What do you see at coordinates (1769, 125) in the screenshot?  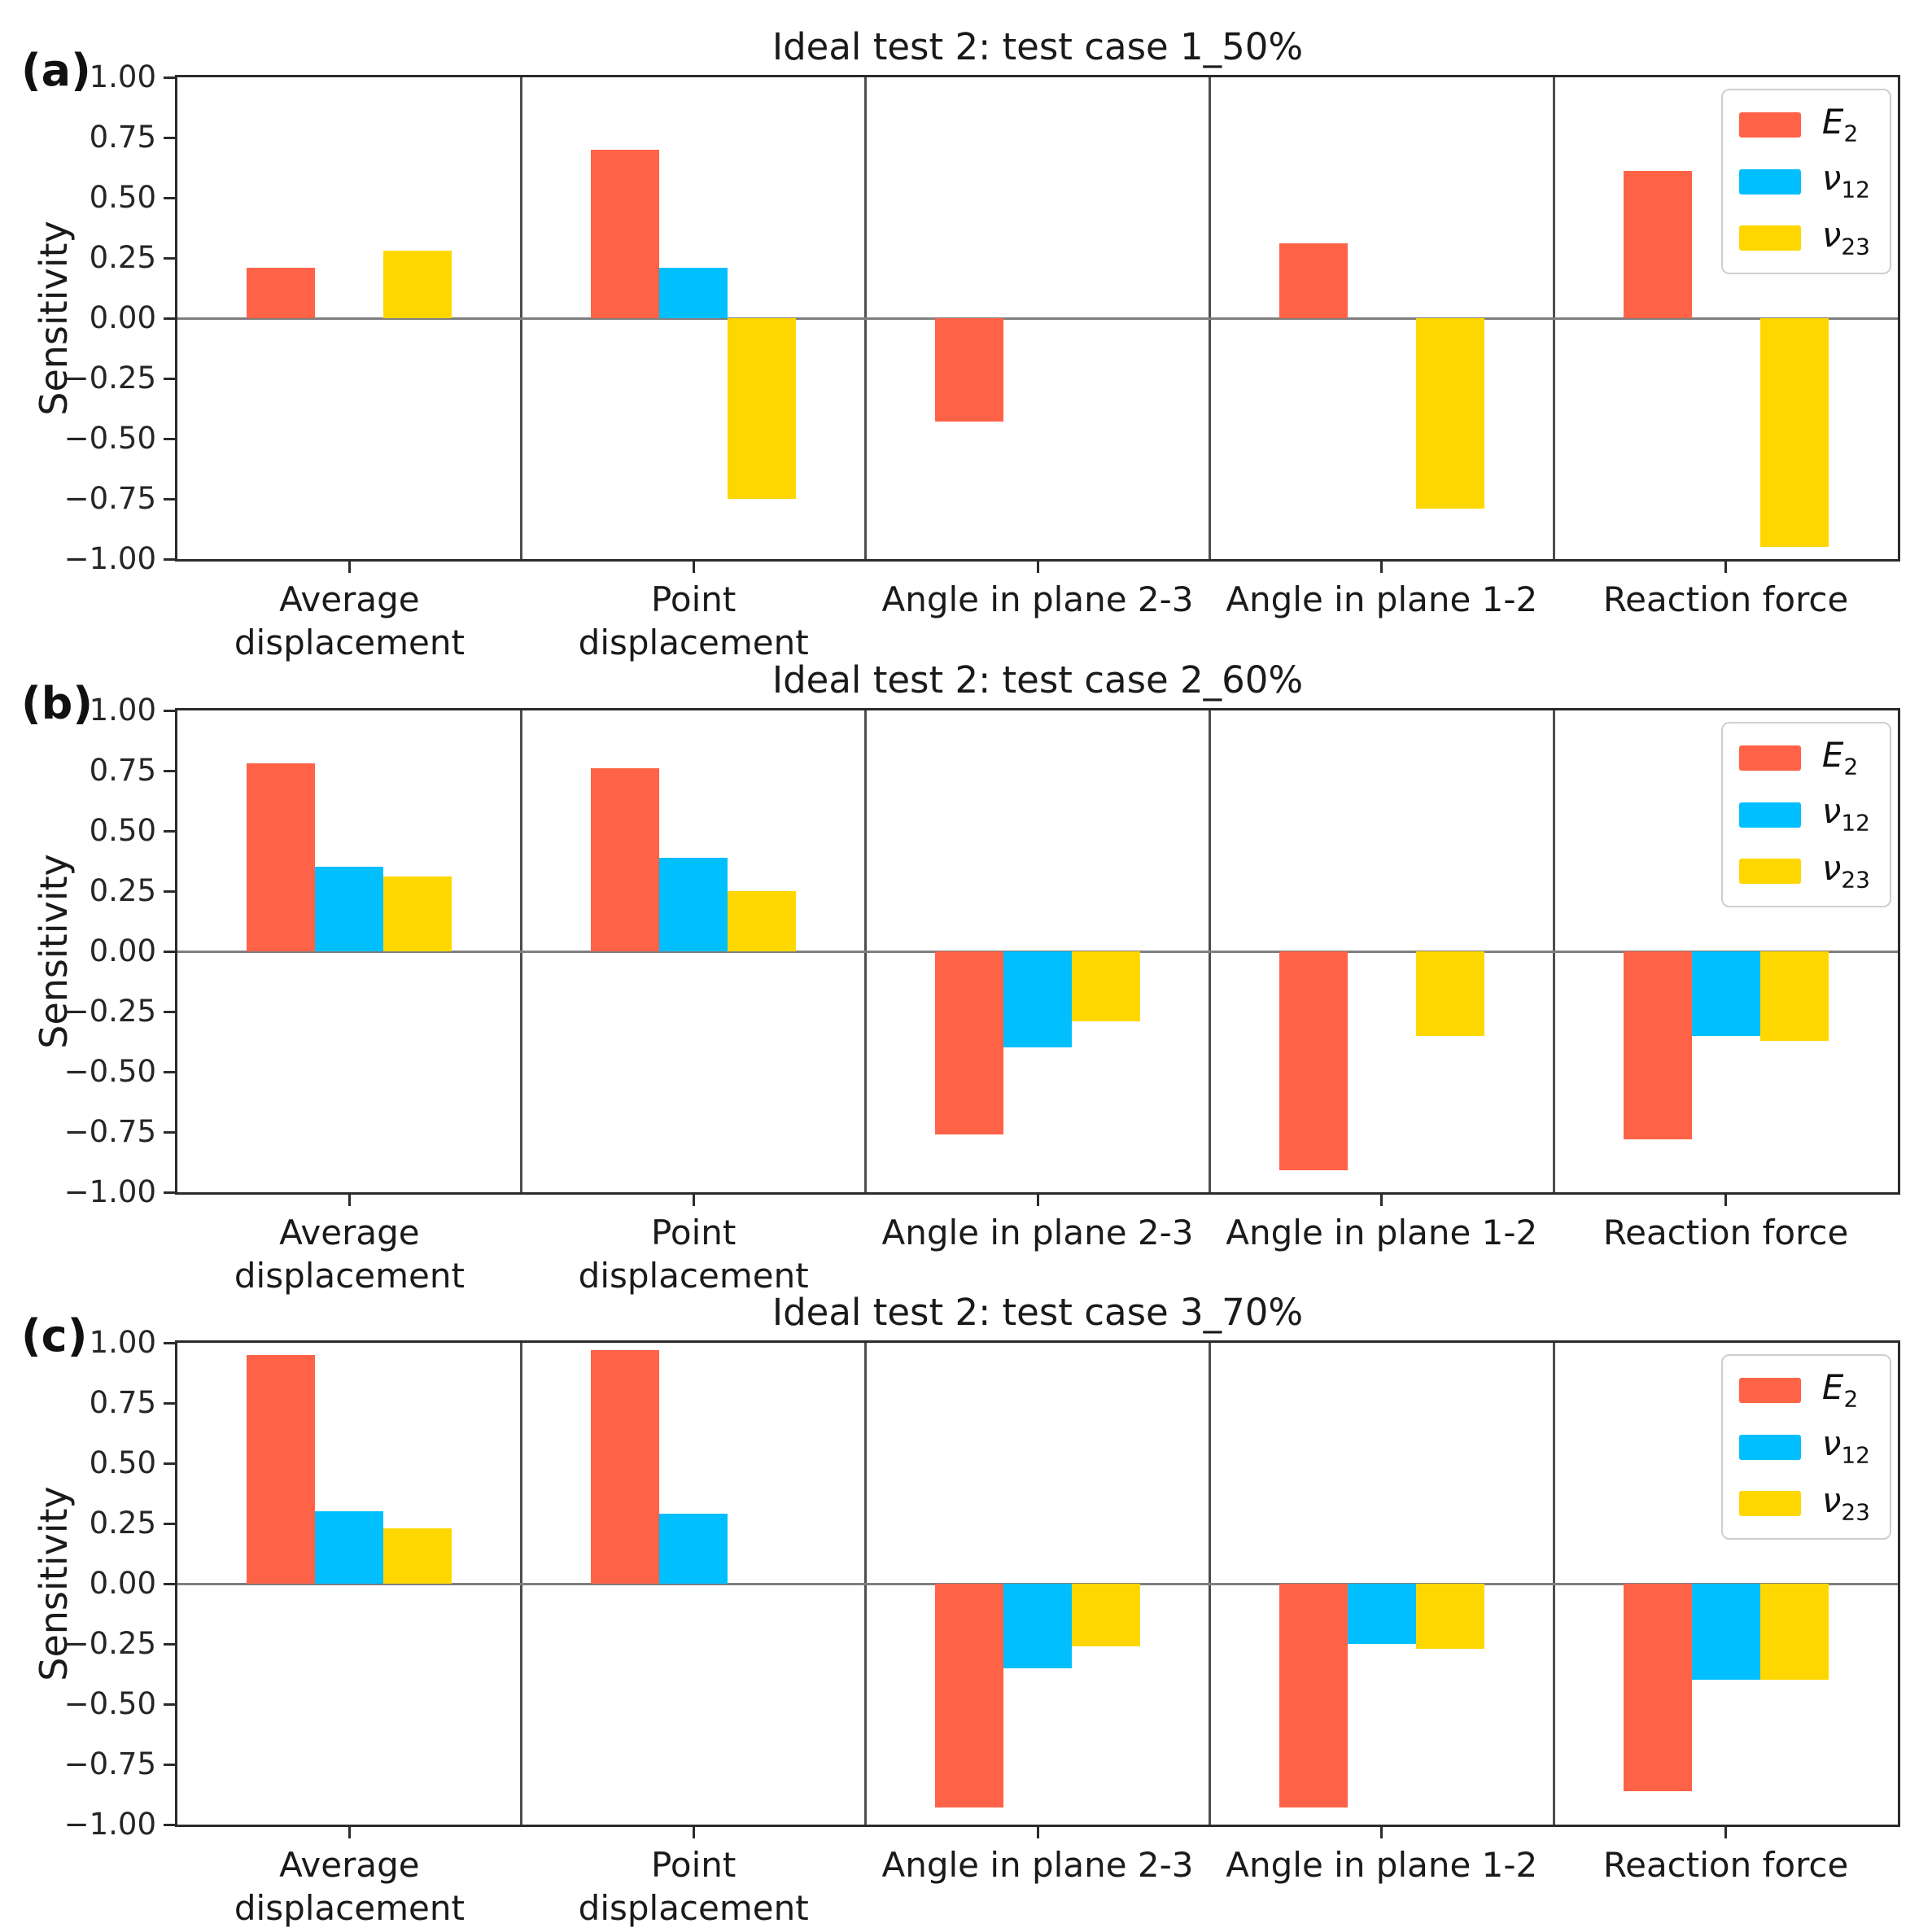 I see `legend-swatch-E2` at bounding box center [1769, 125].